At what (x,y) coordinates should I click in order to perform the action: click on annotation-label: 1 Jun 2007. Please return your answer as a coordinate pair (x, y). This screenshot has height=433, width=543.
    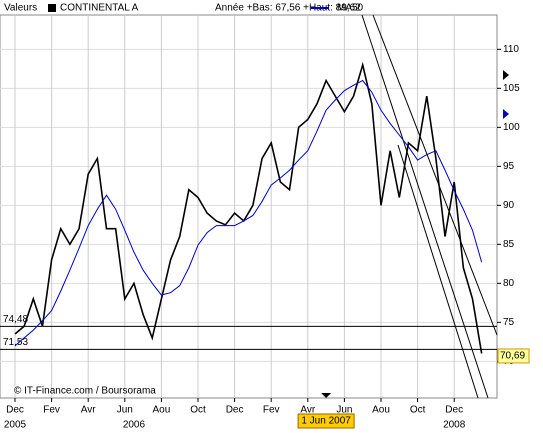
    Looking at the image, I should click on (326, 421).